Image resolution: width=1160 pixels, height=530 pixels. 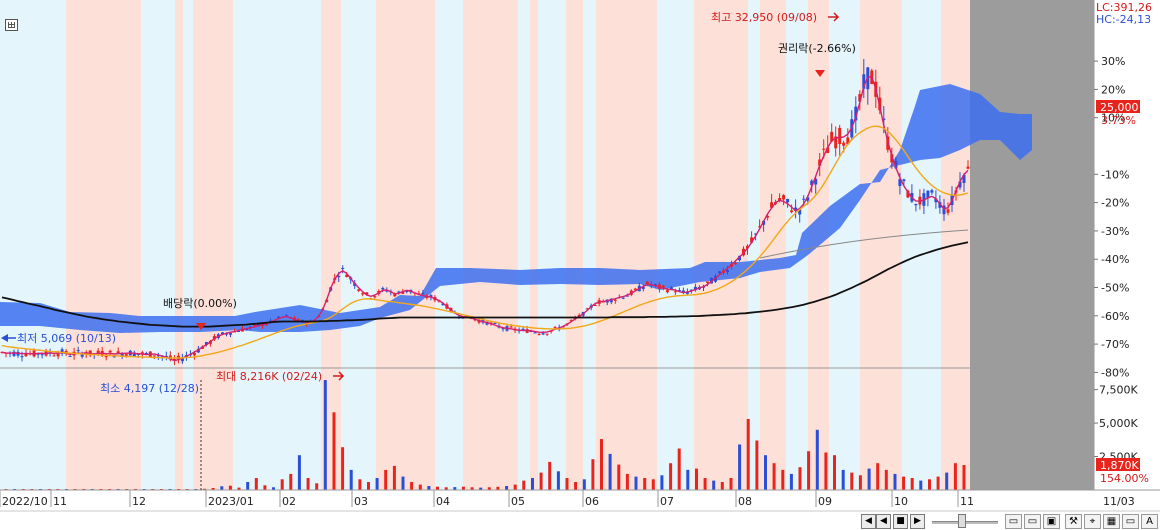 What do you see at coordinates (1032, 521) in the screenshot?
I see `zoom-in-icon: ▭` at bounding box center [1032, 521].